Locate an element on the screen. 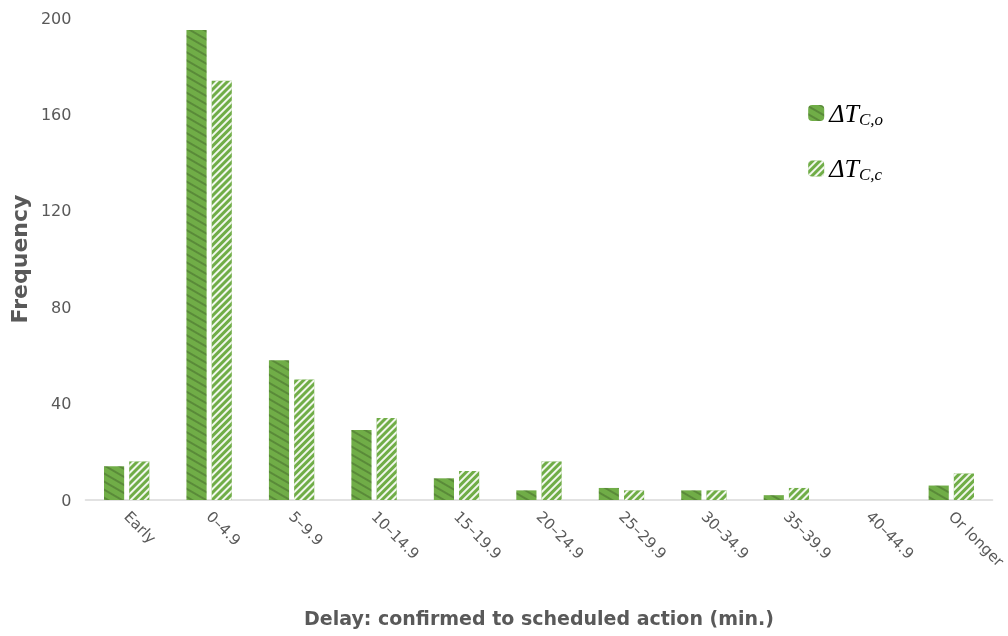  y-tick-label: 200 is located at coordinates (56, 18).